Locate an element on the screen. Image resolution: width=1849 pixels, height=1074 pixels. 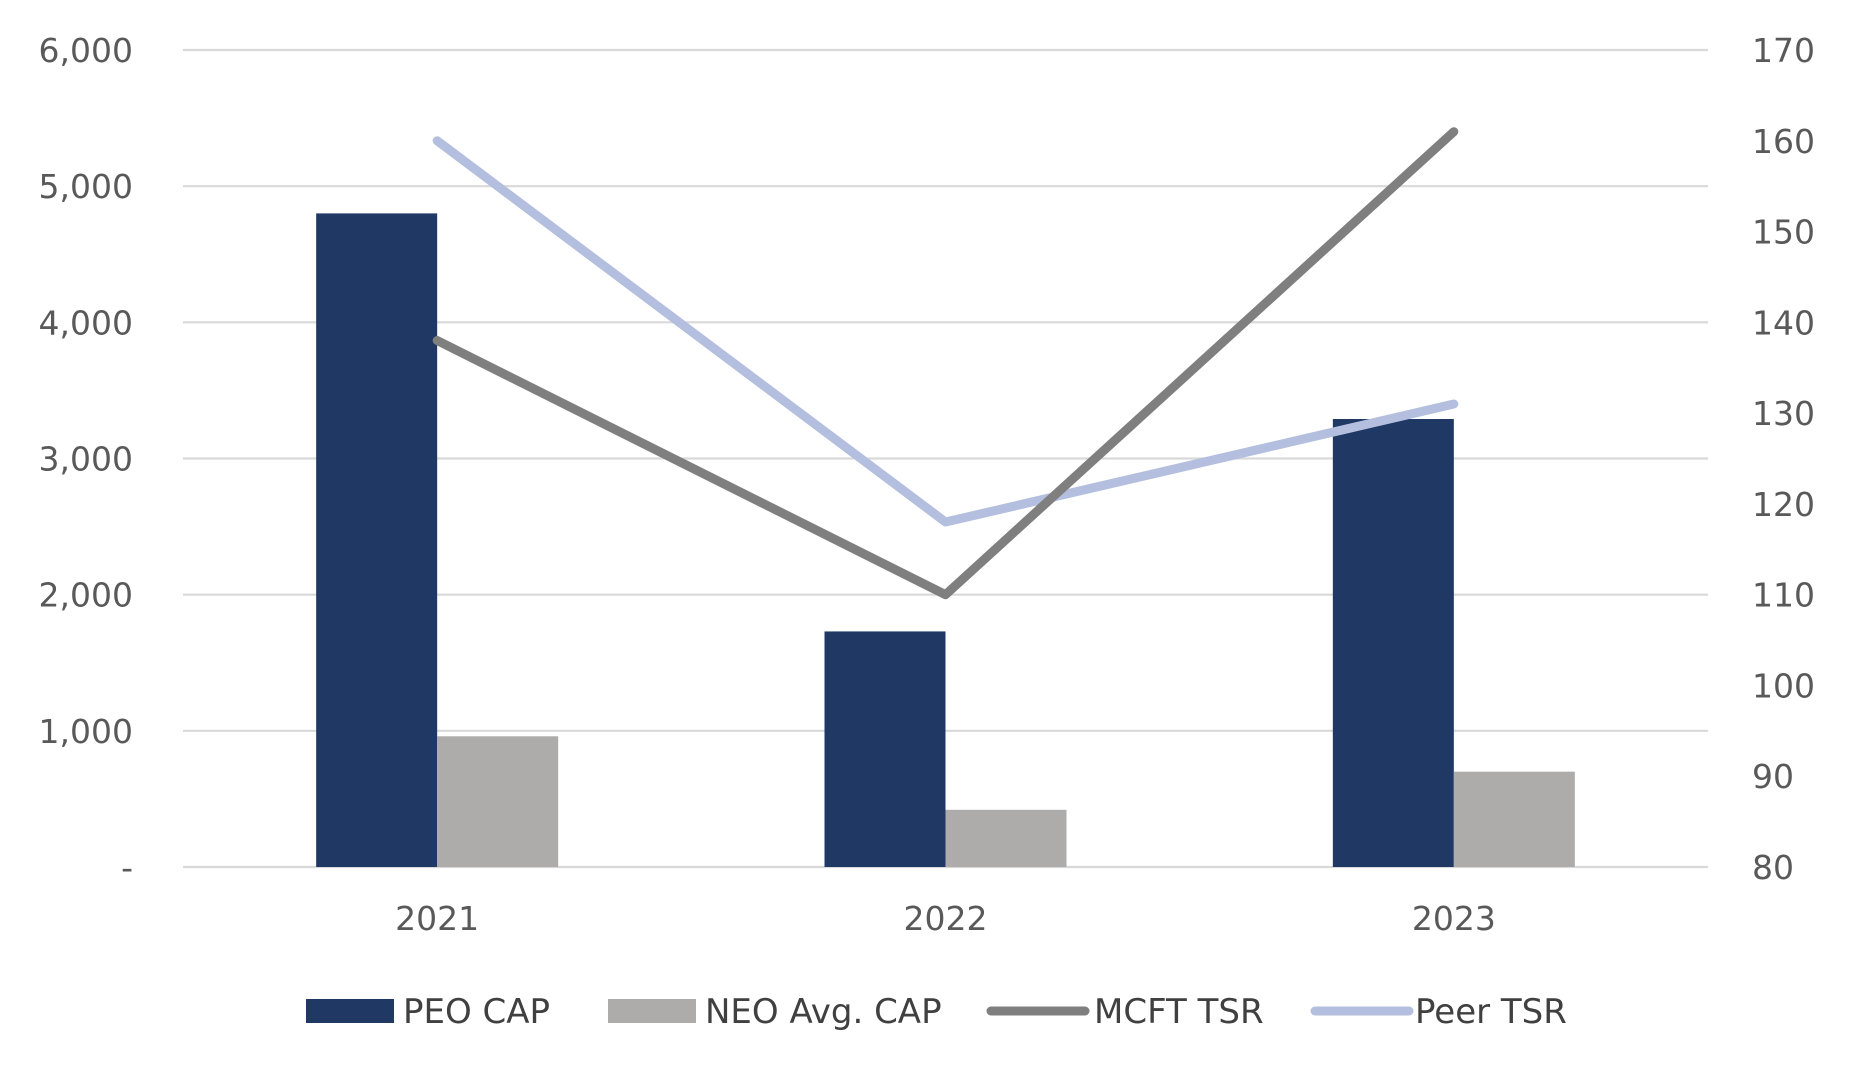
y-tick-label: 2,000 is located at coordinates (86, 595).